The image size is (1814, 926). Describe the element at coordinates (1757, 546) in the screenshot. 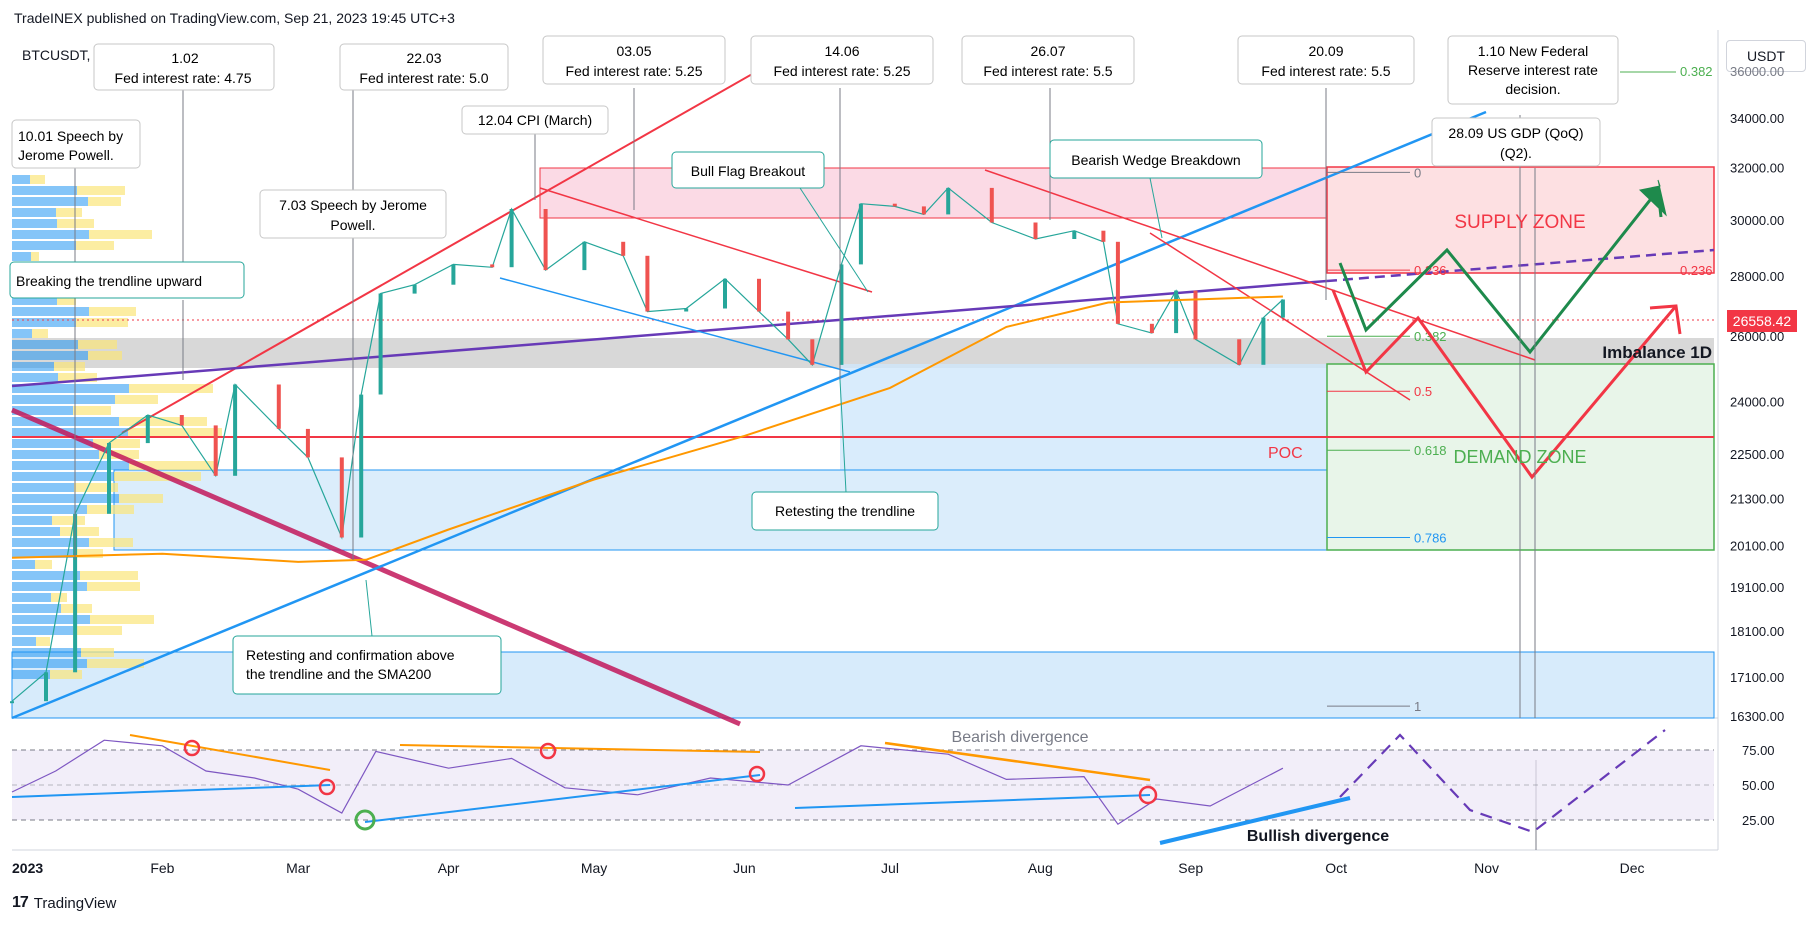

I see `price-tick-label: 20100.00` at that location.